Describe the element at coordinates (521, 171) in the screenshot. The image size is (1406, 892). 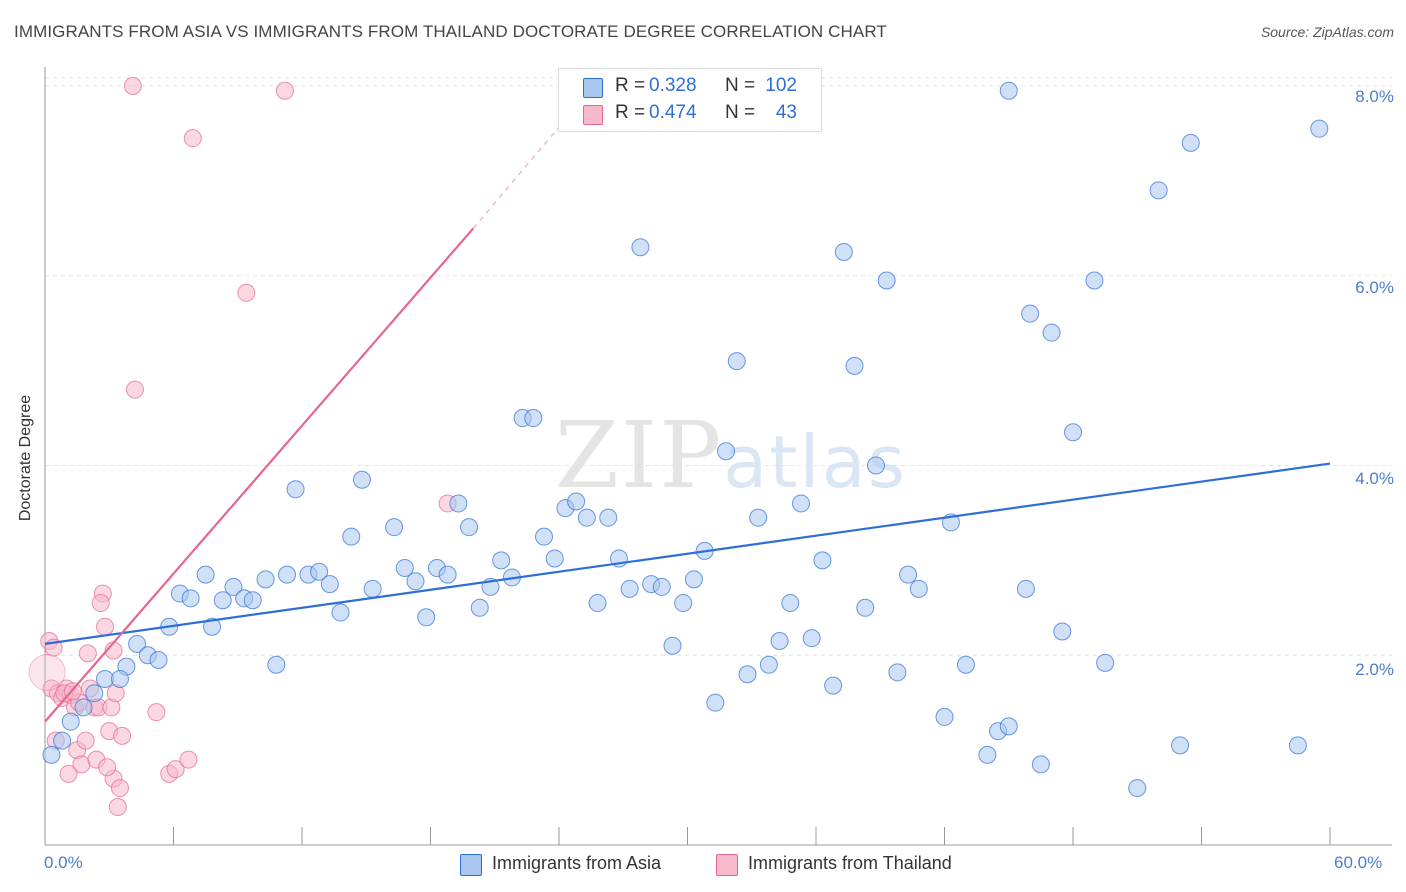
I see `thailand-trend-extension` at that location.